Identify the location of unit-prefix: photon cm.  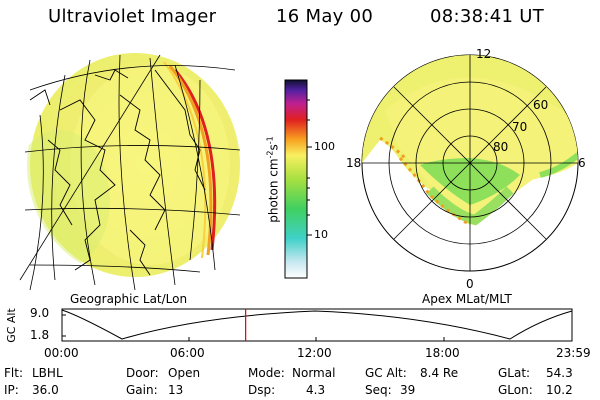
(273, 190).